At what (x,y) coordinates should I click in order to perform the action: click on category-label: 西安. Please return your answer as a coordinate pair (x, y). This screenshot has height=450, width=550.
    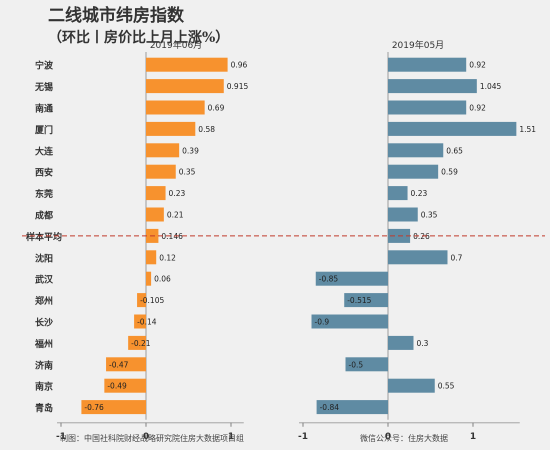
    Looking at the image, I should click on (44, 173).